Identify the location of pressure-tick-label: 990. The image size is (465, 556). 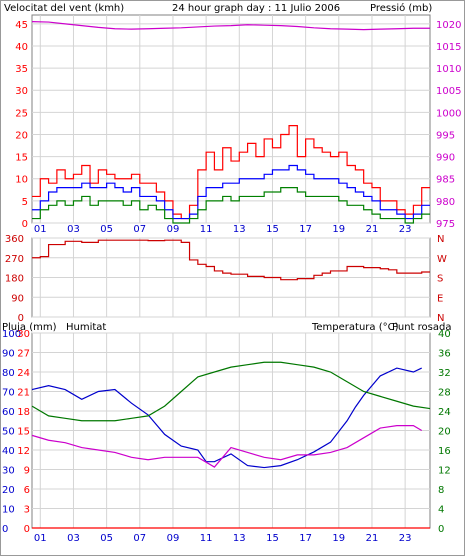
(445, 158).